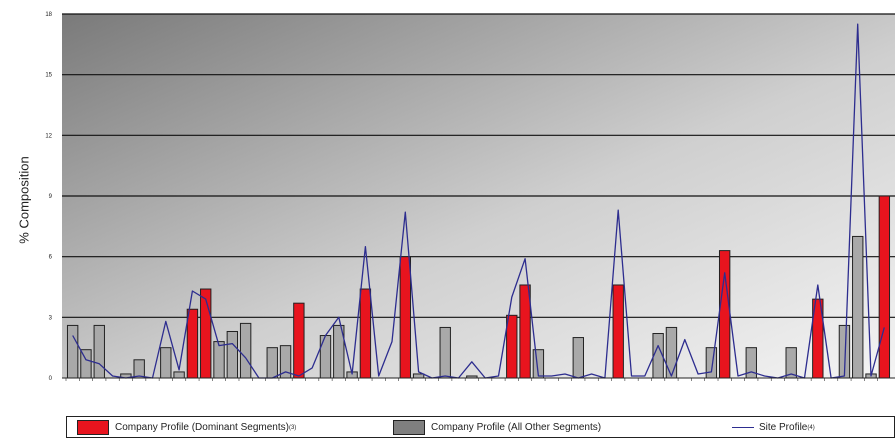 Image resolution: width=895 pixels, height=440 pixels. What do you see at coordinates (24, 200) in the screenshot?
I see `y-axis-label: % Composition` at bounding box center [24, 200].